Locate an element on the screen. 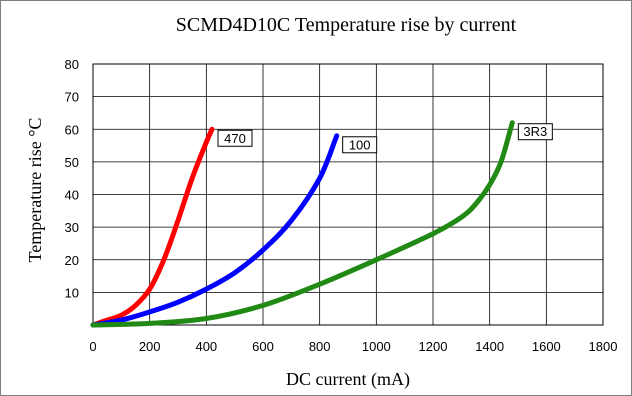 The width and height of the screenshot is (632, 396). series-labels: 470 100 3R3 is located at coordinates (385, 138).